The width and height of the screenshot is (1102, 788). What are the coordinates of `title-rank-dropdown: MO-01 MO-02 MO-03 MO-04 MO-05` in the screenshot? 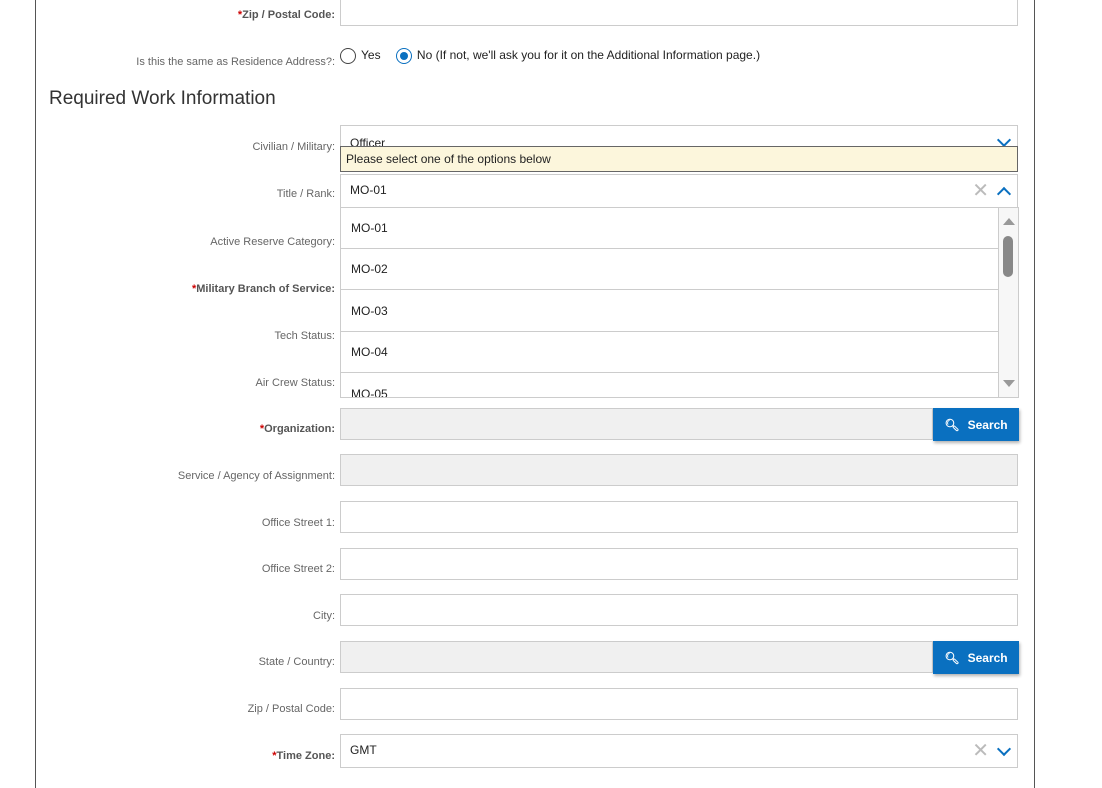 It's located at (679, 302).